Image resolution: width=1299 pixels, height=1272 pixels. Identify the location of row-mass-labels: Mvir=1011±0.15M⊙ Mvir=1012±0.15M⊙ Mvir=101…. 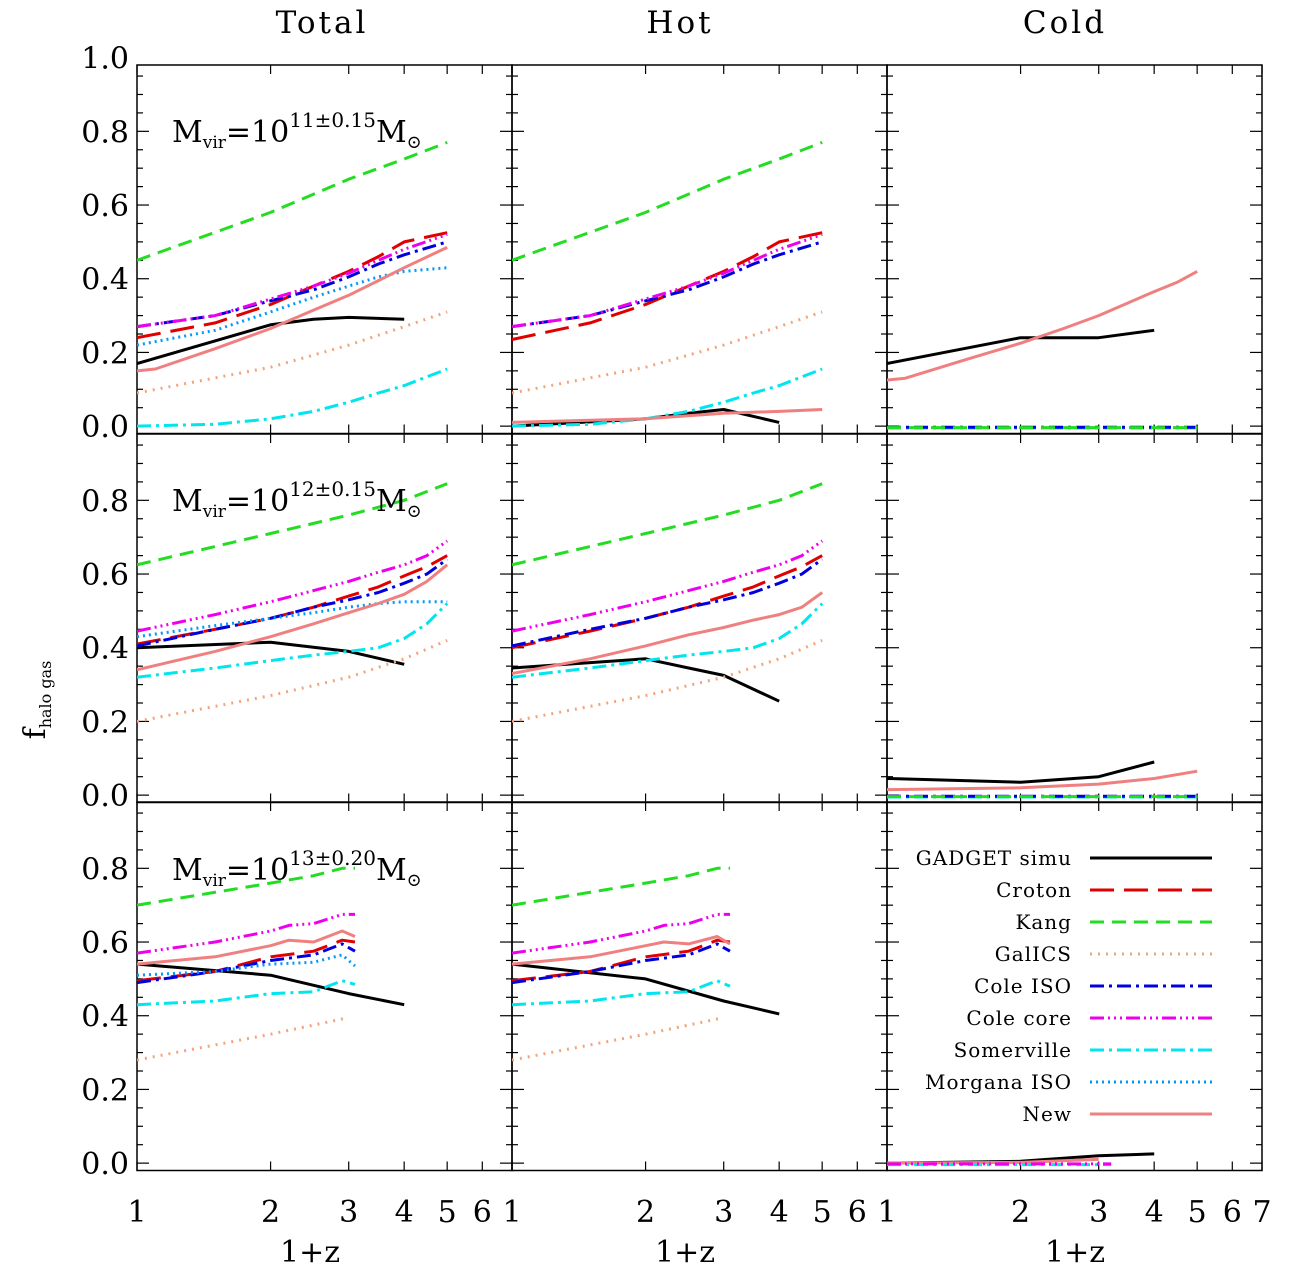
(297, 499).